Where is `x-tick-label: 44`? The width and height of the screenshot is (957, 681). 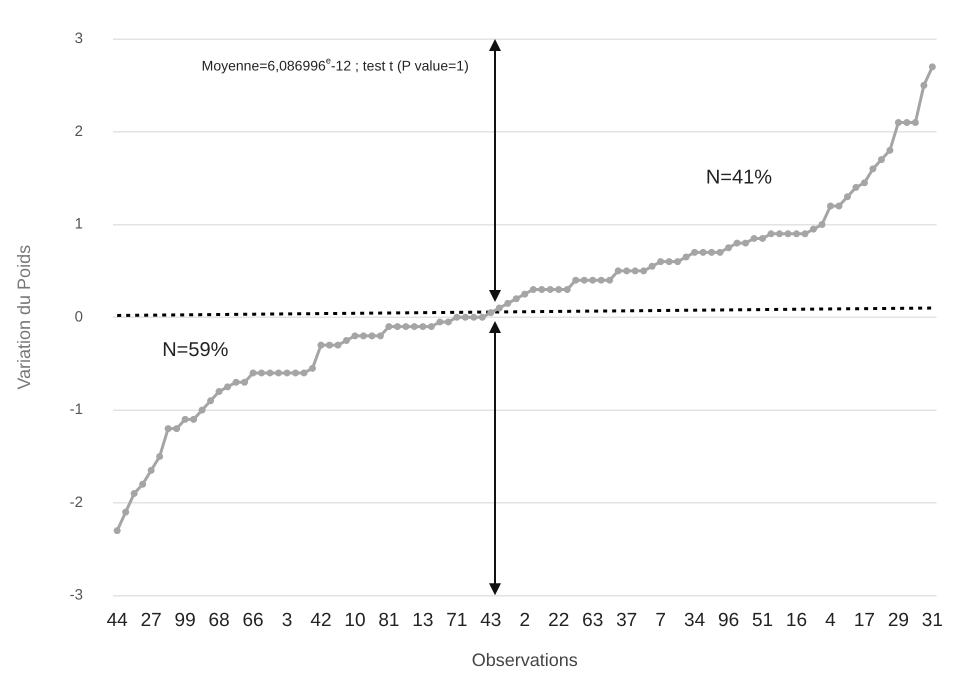
x-tick-label: 44 is located at coordinates (117, 621).